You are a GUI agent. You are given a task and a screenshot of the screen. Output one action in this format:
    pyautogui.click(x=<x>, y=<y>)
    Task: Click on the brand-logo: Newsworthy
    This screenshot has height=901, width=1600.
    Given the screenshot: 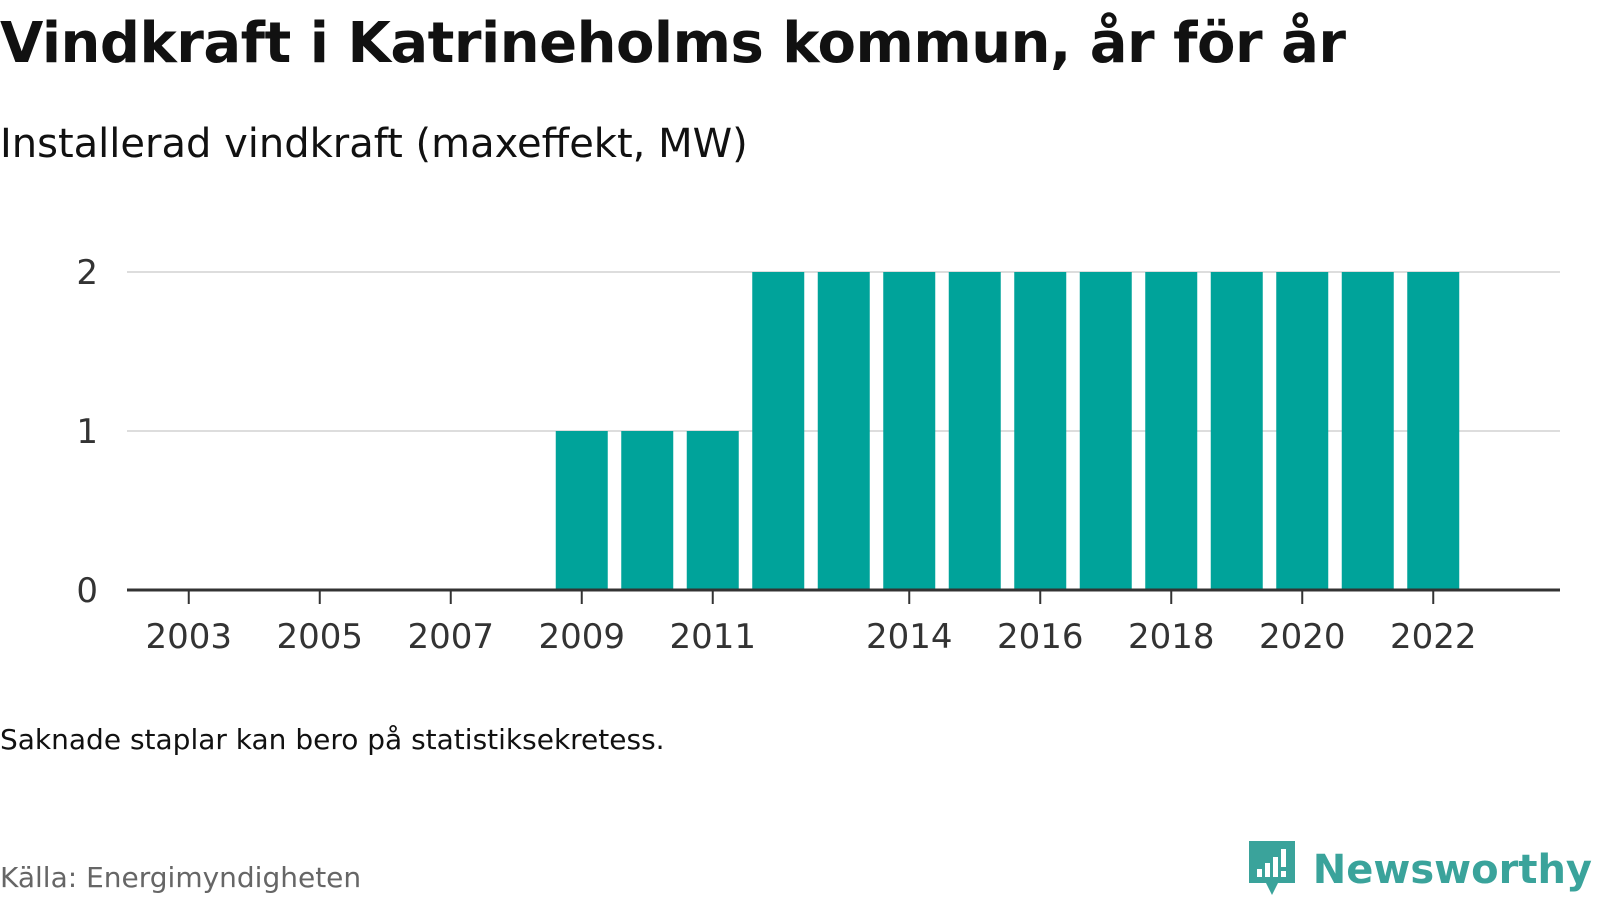 What is the action you would take?
    pyautogui.click(x=1419, y=870)
    